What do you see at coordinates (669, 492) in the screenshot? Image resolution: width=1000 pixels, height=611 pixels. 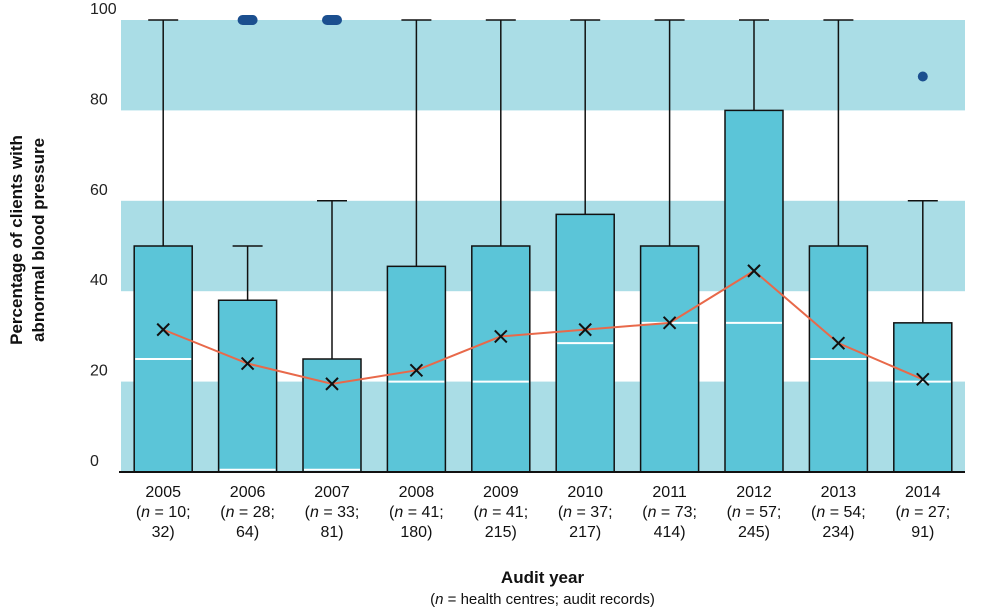 I see `x-tick-year: 2011` at bounding box center [669, 492].